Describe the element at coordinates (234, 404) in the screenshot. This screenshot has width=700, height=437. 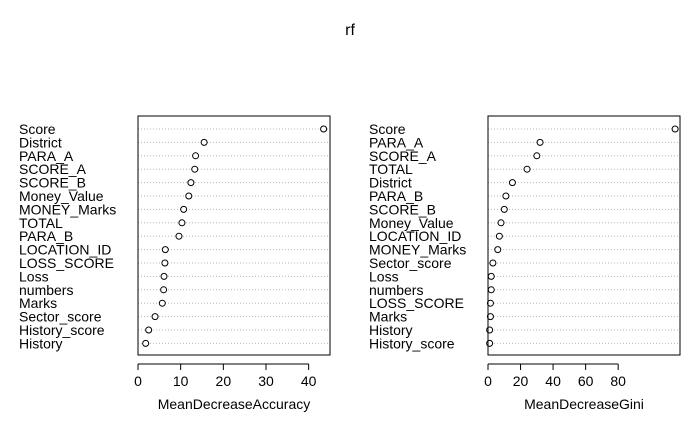
I see `x-axis-title: MeanDecreaseAccuracy` at that location.